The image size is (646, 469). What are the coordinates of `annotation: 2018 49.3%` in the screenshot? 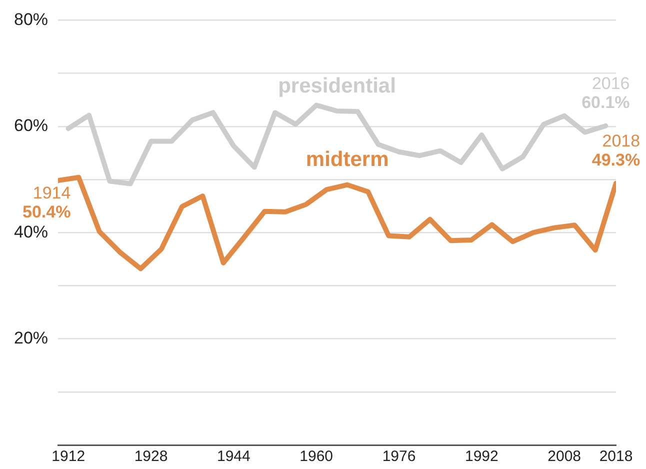 It's located at (616, 150).